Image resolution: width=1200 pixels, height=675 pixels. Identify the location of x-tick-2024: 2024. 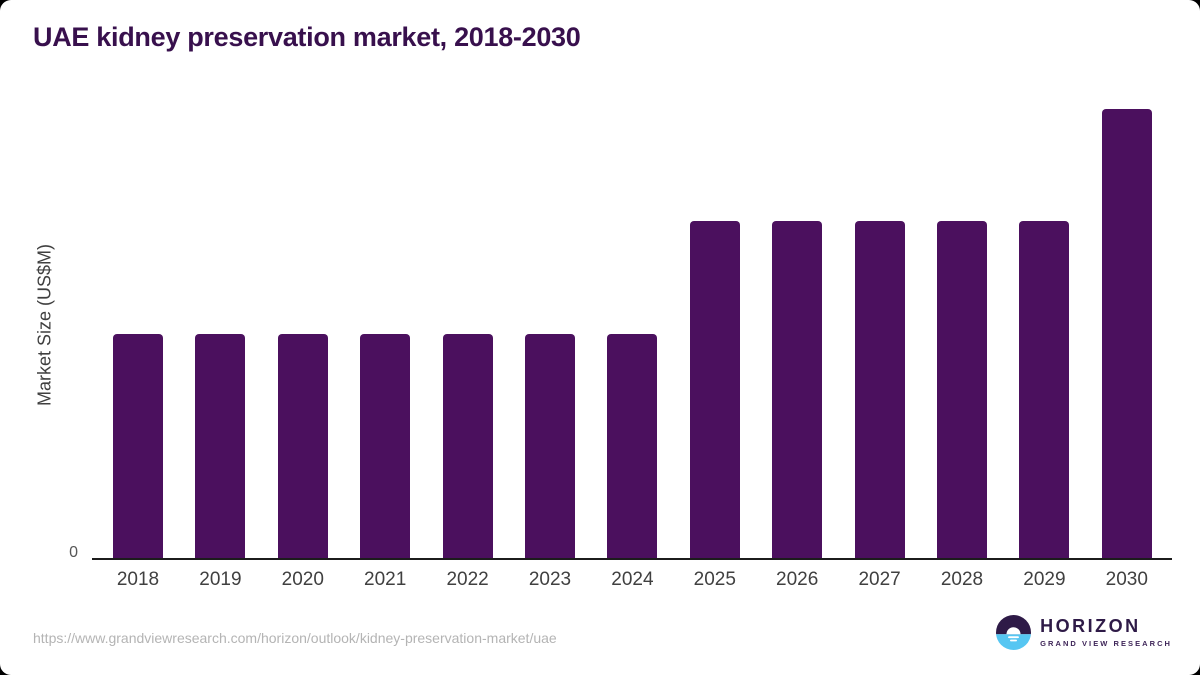
(632, 579).